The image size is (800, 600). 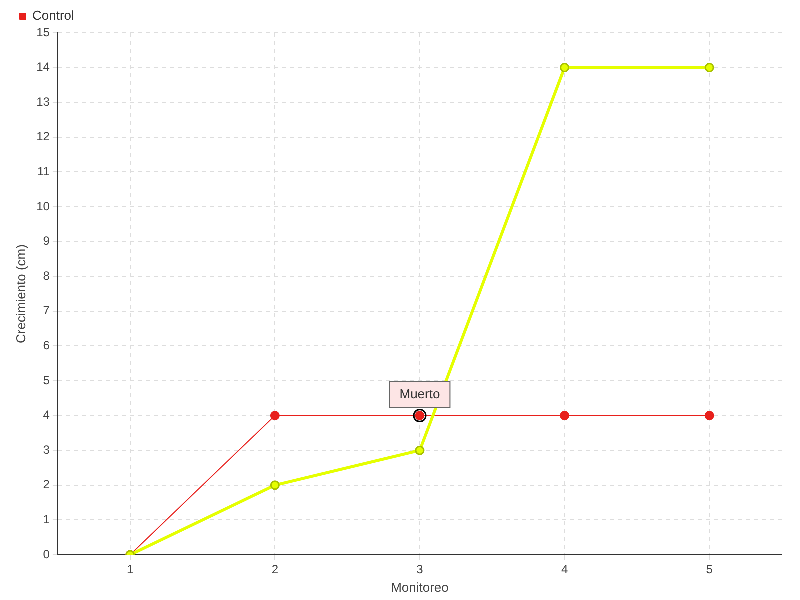 I want to click on y-tick-label: 6, so click(x=46, y=345).